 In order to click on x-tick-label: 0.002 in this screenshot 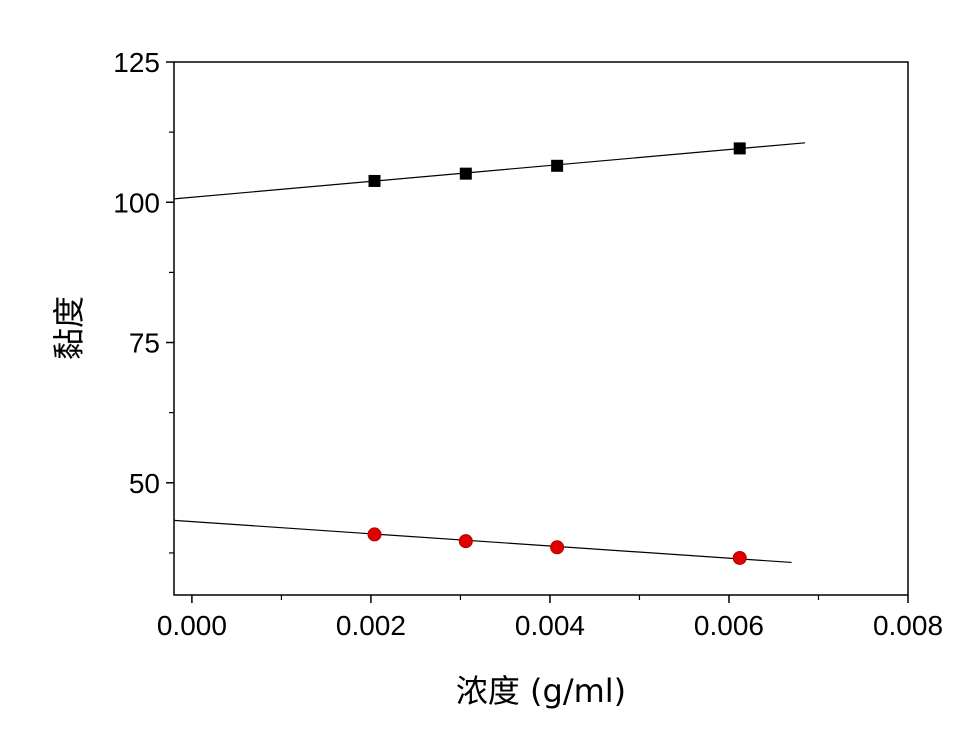, I will do `click(371, 625)`.